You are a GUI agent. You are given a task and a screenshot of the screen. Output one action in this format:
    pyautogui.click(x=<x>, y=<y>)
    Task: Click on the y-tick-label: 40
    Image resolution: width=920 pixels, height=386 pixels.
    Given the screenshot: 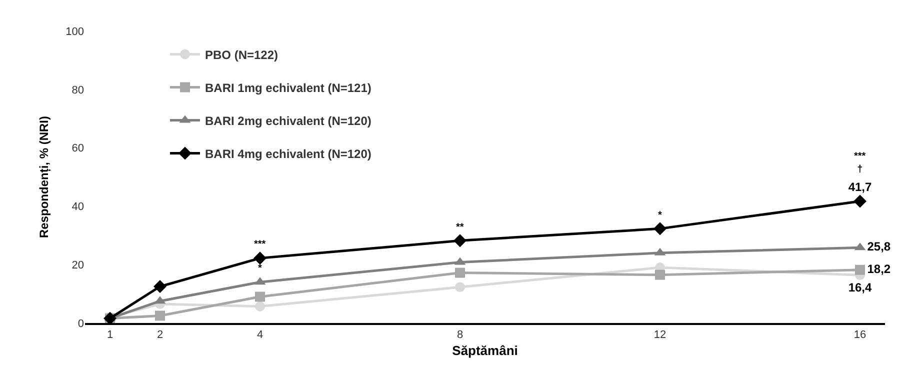 What is the action you would take?
    pyautogui.click(x=78, y=207)
    